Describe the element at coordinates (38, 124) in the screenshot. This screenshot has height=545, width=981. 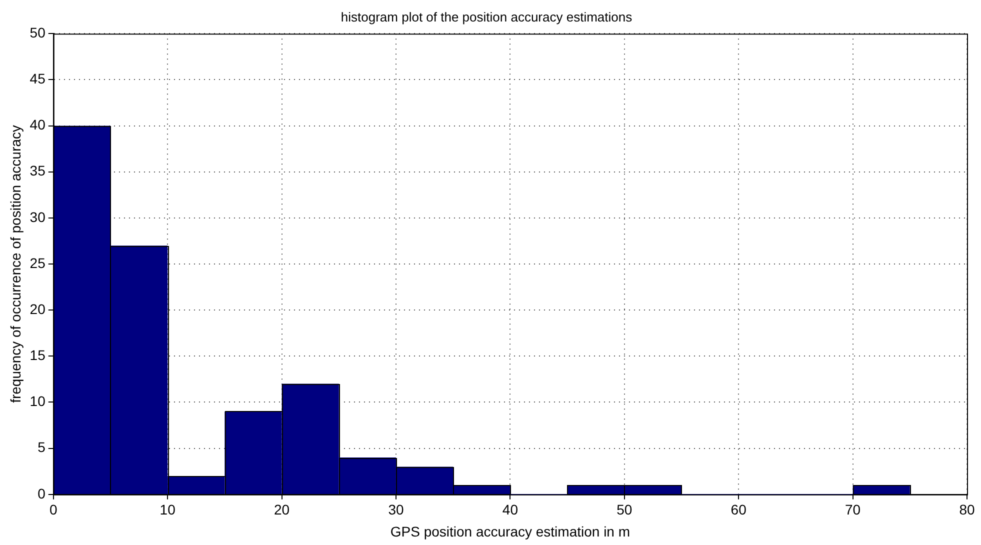
I see `y-tick-label: 40` at that location.